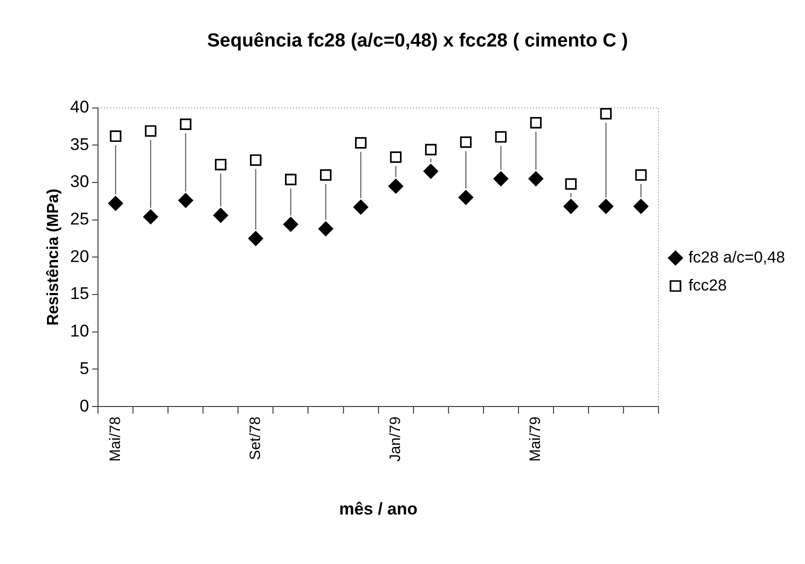  What do you see at coordinates (115, 439) in the screenshot?
I see `x-tick-label: Mai/78` at bounding box center [115, 439].